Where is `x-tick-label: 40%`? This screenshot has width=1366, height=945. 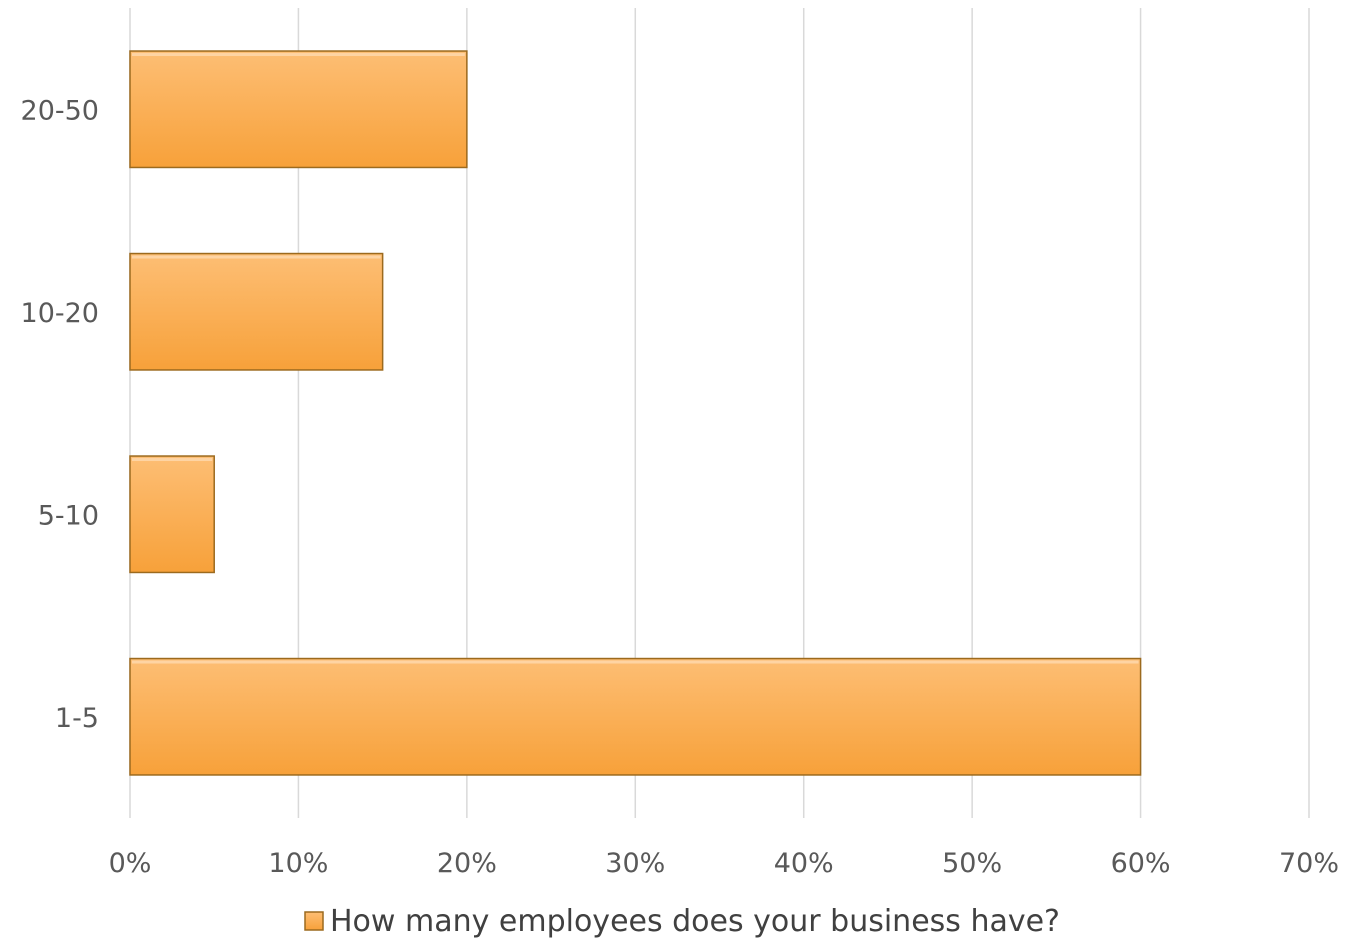 x-tick-label: 40% is located at coordinates (804, 863).